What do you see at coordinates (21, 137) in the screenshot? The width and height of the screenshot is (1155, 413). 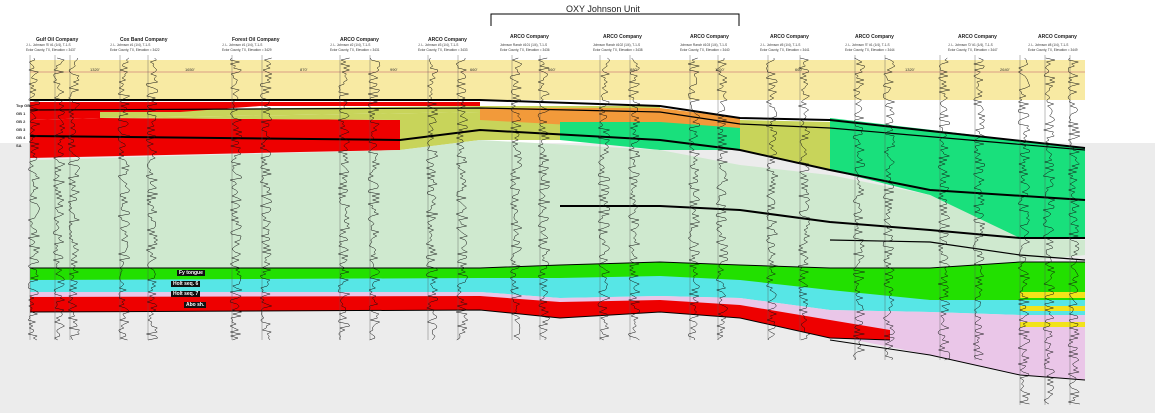 I see `datum-label: GB 4` at bounding box center [21, 137].